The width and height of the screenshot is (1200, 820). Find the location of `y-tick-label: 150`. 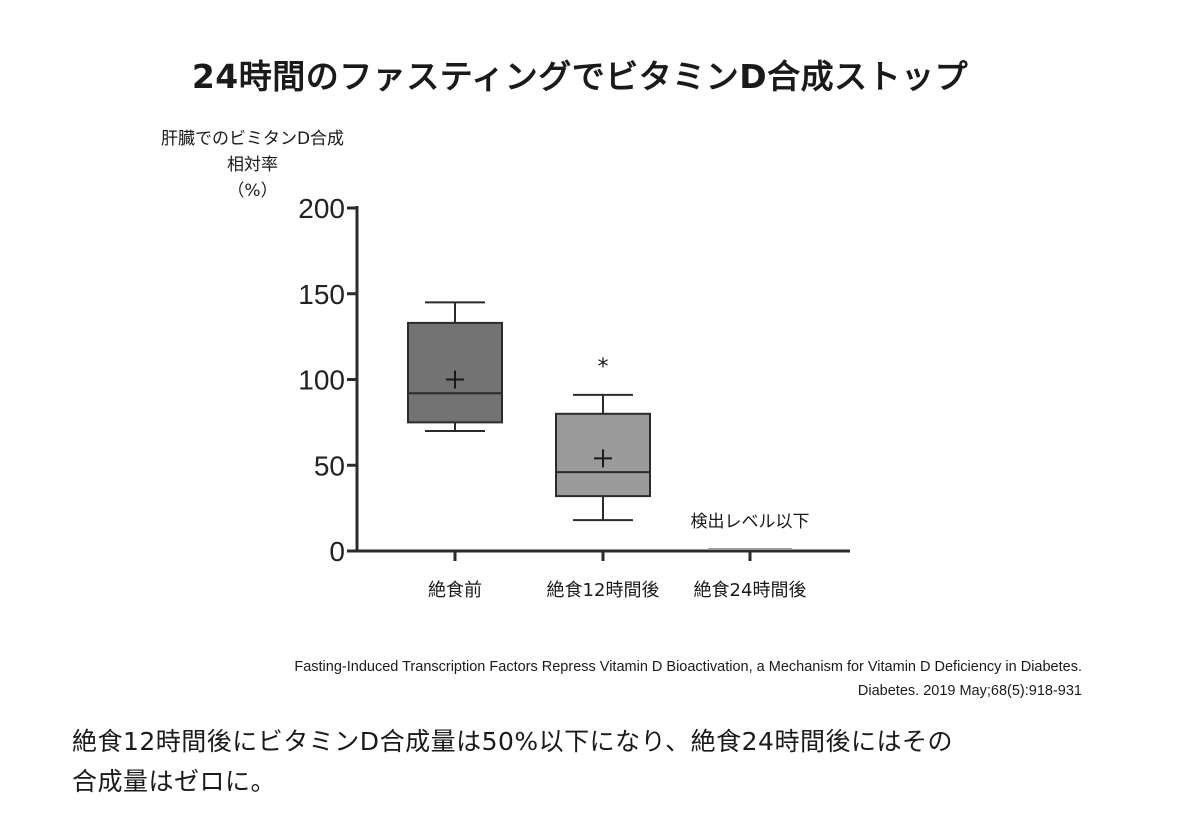

y-tick-label: 150 is located at coordinates (321, 294).